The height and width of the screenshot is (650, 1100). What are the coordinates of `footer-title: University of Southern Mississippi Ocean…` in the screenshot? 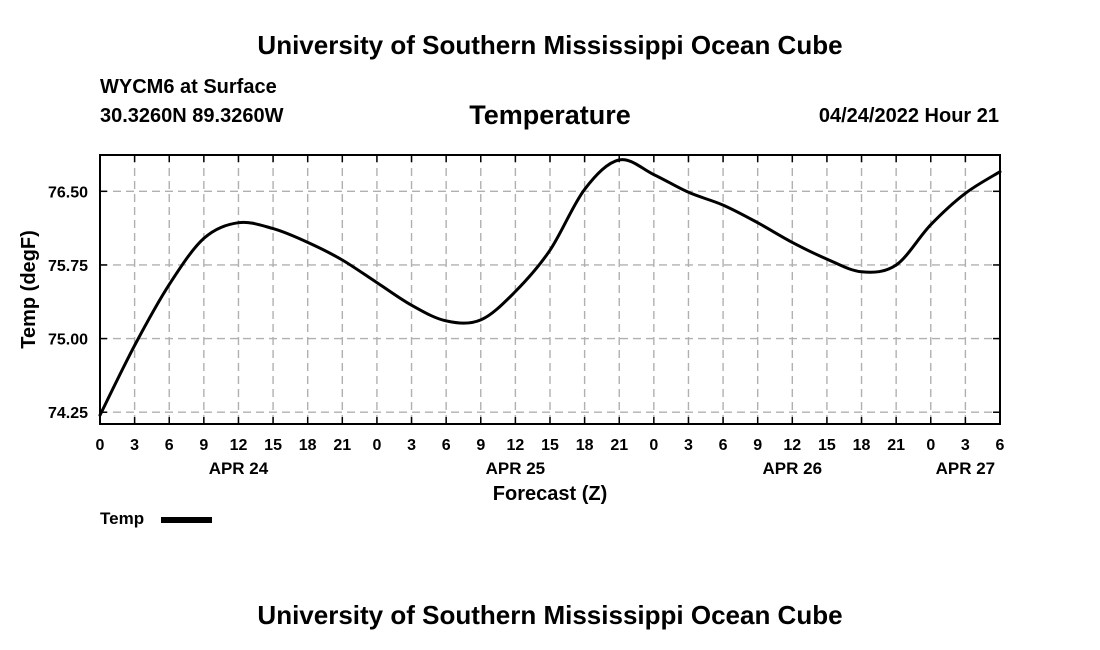 It's located at (550, 615).